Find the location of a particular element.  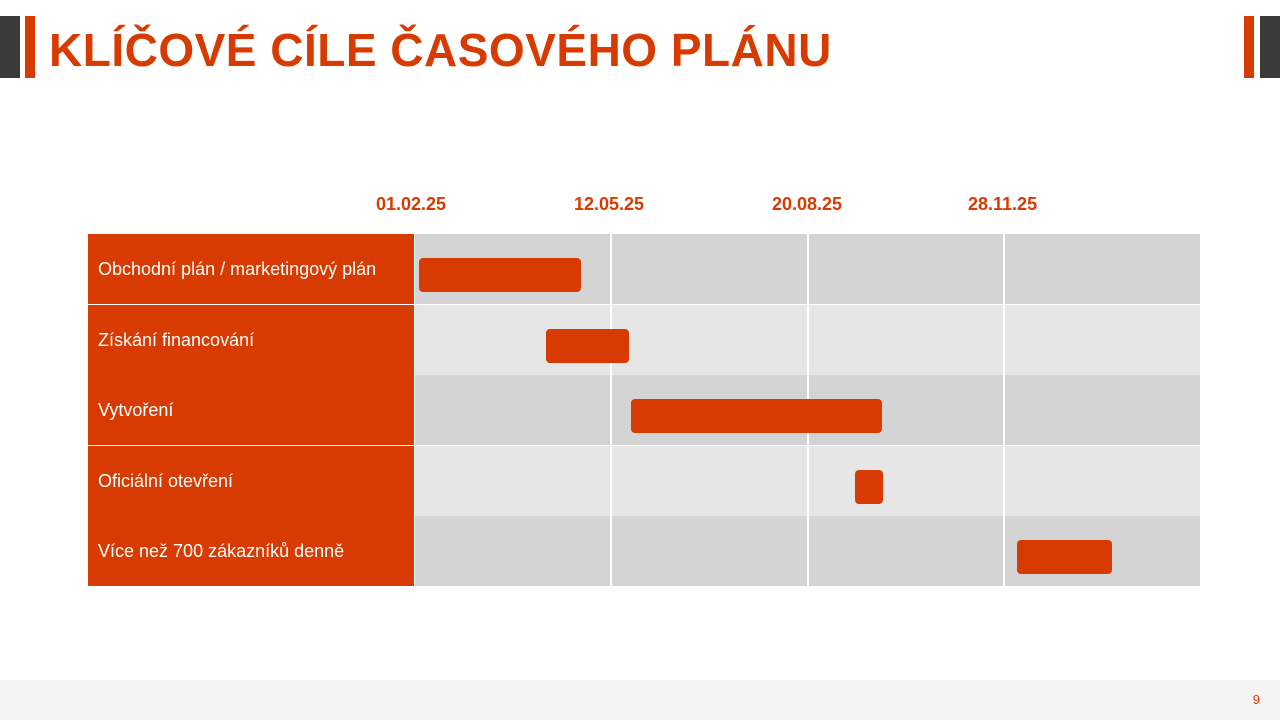

gantt-row: Získání financování is located at coordinates (644, 340).